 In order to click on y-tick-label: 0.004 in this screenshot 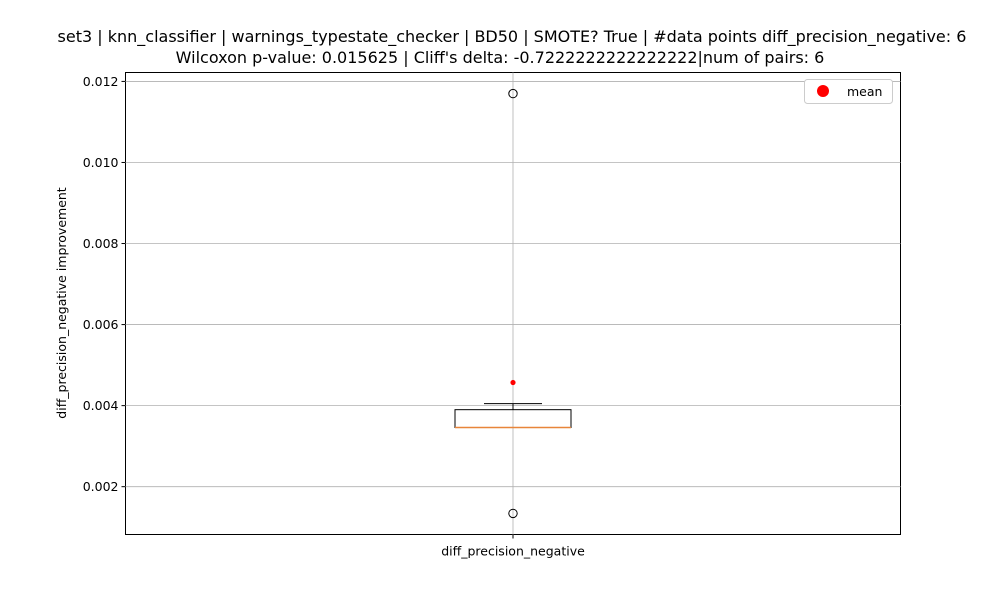, I will do `click(101, 405)`.